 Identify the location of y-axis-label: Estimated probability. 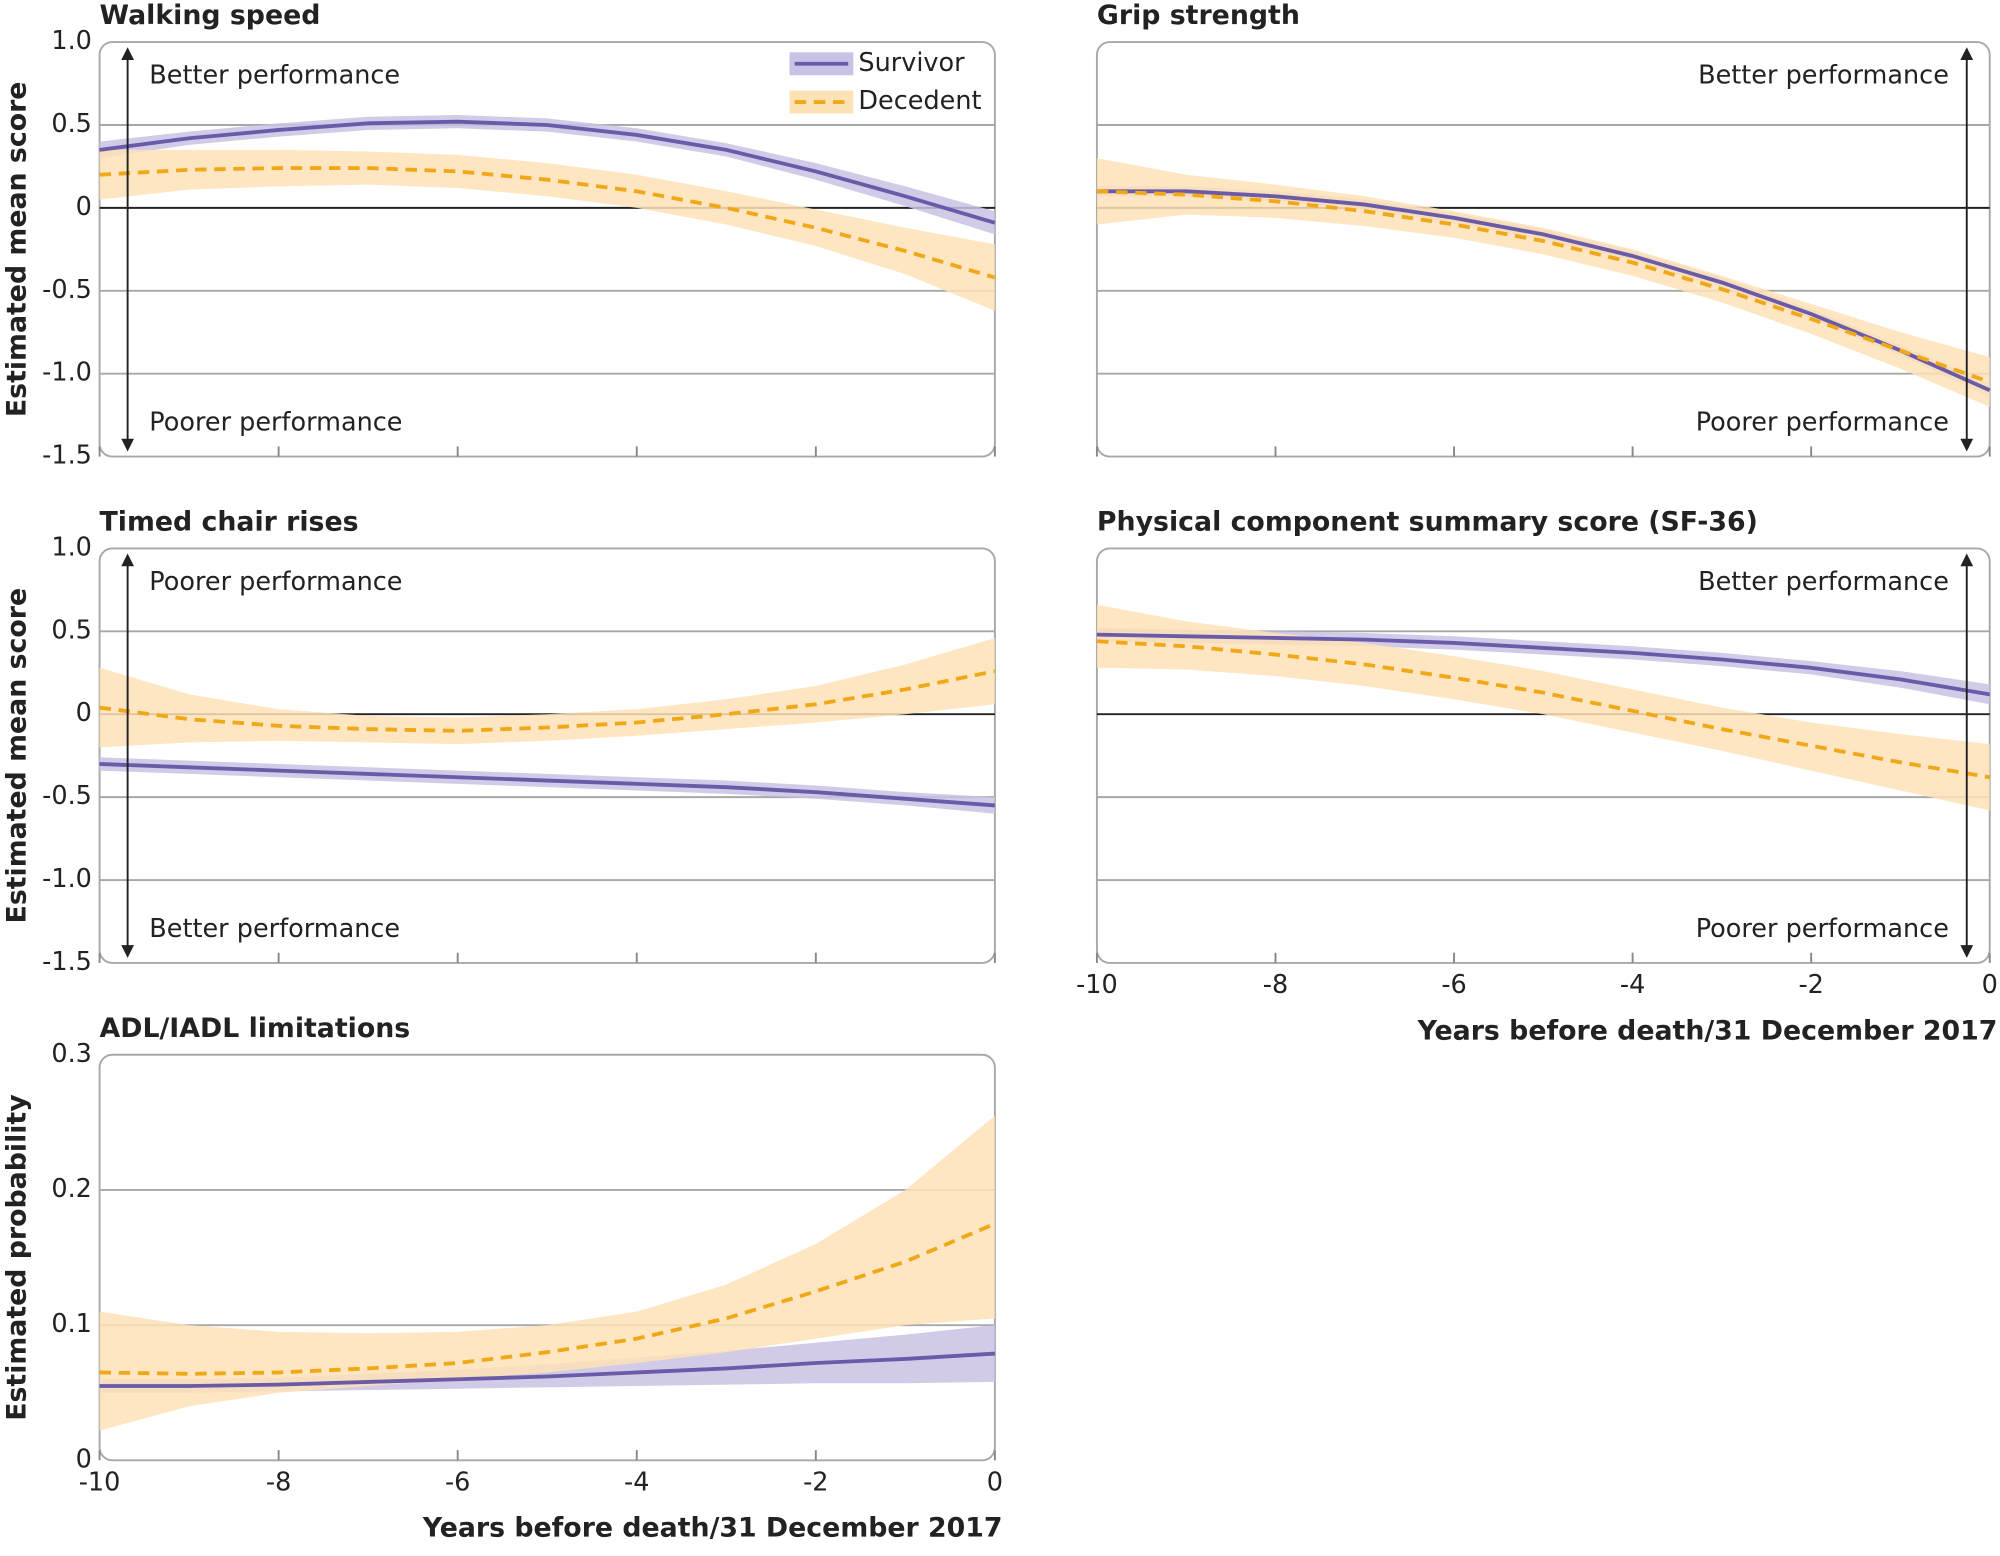
(16, 1257).